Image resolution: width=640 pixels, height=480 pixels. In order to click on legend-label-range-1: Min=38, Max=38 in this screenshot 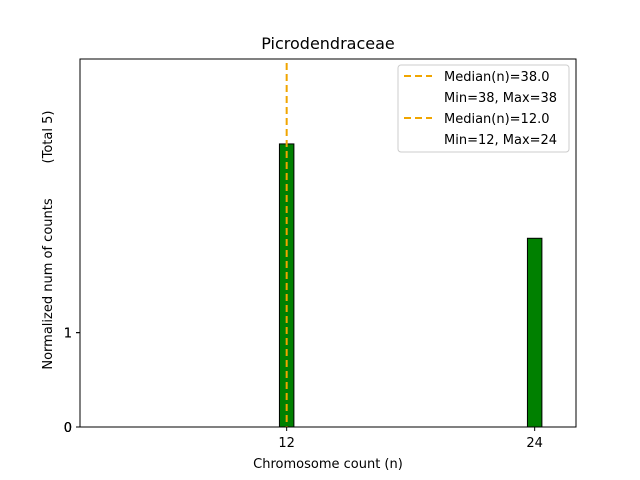, I will do `click(500, 98)`.